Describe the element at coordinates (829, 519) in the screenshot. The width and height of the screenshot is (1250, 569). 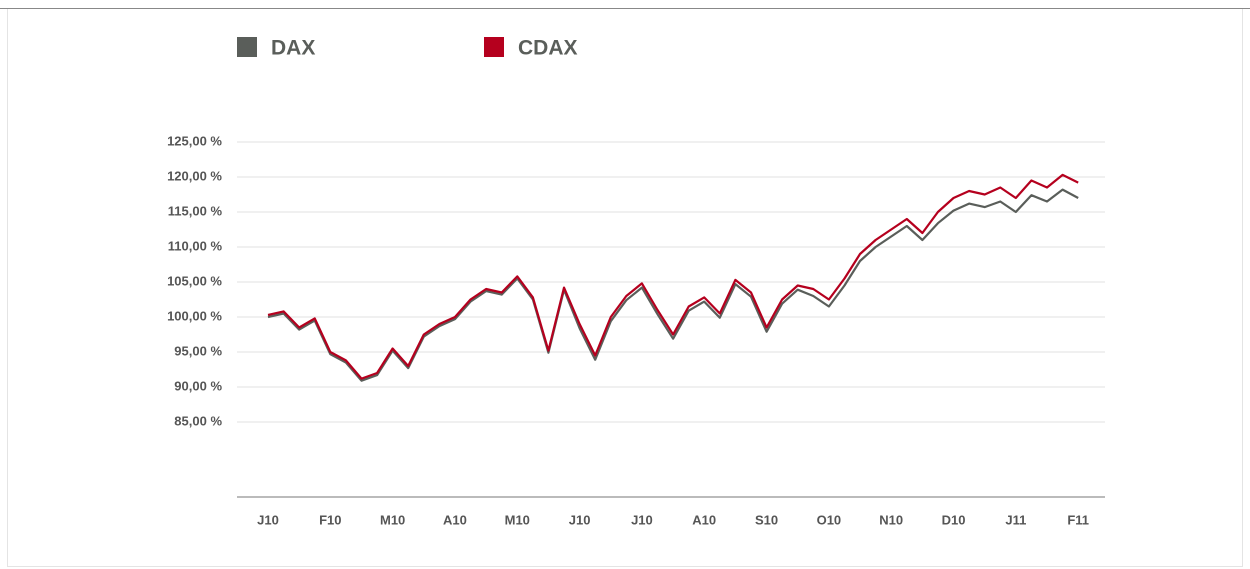
I see `x-tick-label: O10` at that location.